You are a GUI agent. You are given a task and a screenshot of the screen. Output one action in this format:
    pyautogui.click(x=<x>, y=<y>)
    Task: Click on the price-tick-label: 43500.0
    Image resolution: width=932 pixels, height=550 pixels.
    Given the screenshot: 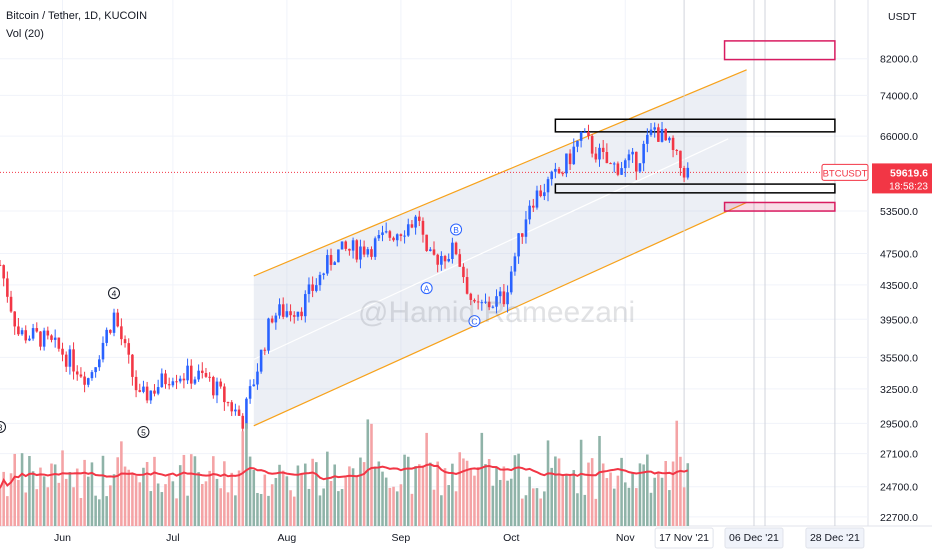 What is the action you would take?
    pyautogui.click(x=899, y=286)
    